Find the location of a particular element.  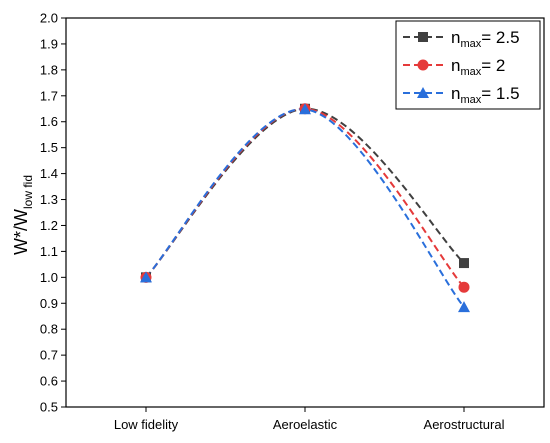

x-tick-label: Aeroelastic is located at coordinates (305, 424).